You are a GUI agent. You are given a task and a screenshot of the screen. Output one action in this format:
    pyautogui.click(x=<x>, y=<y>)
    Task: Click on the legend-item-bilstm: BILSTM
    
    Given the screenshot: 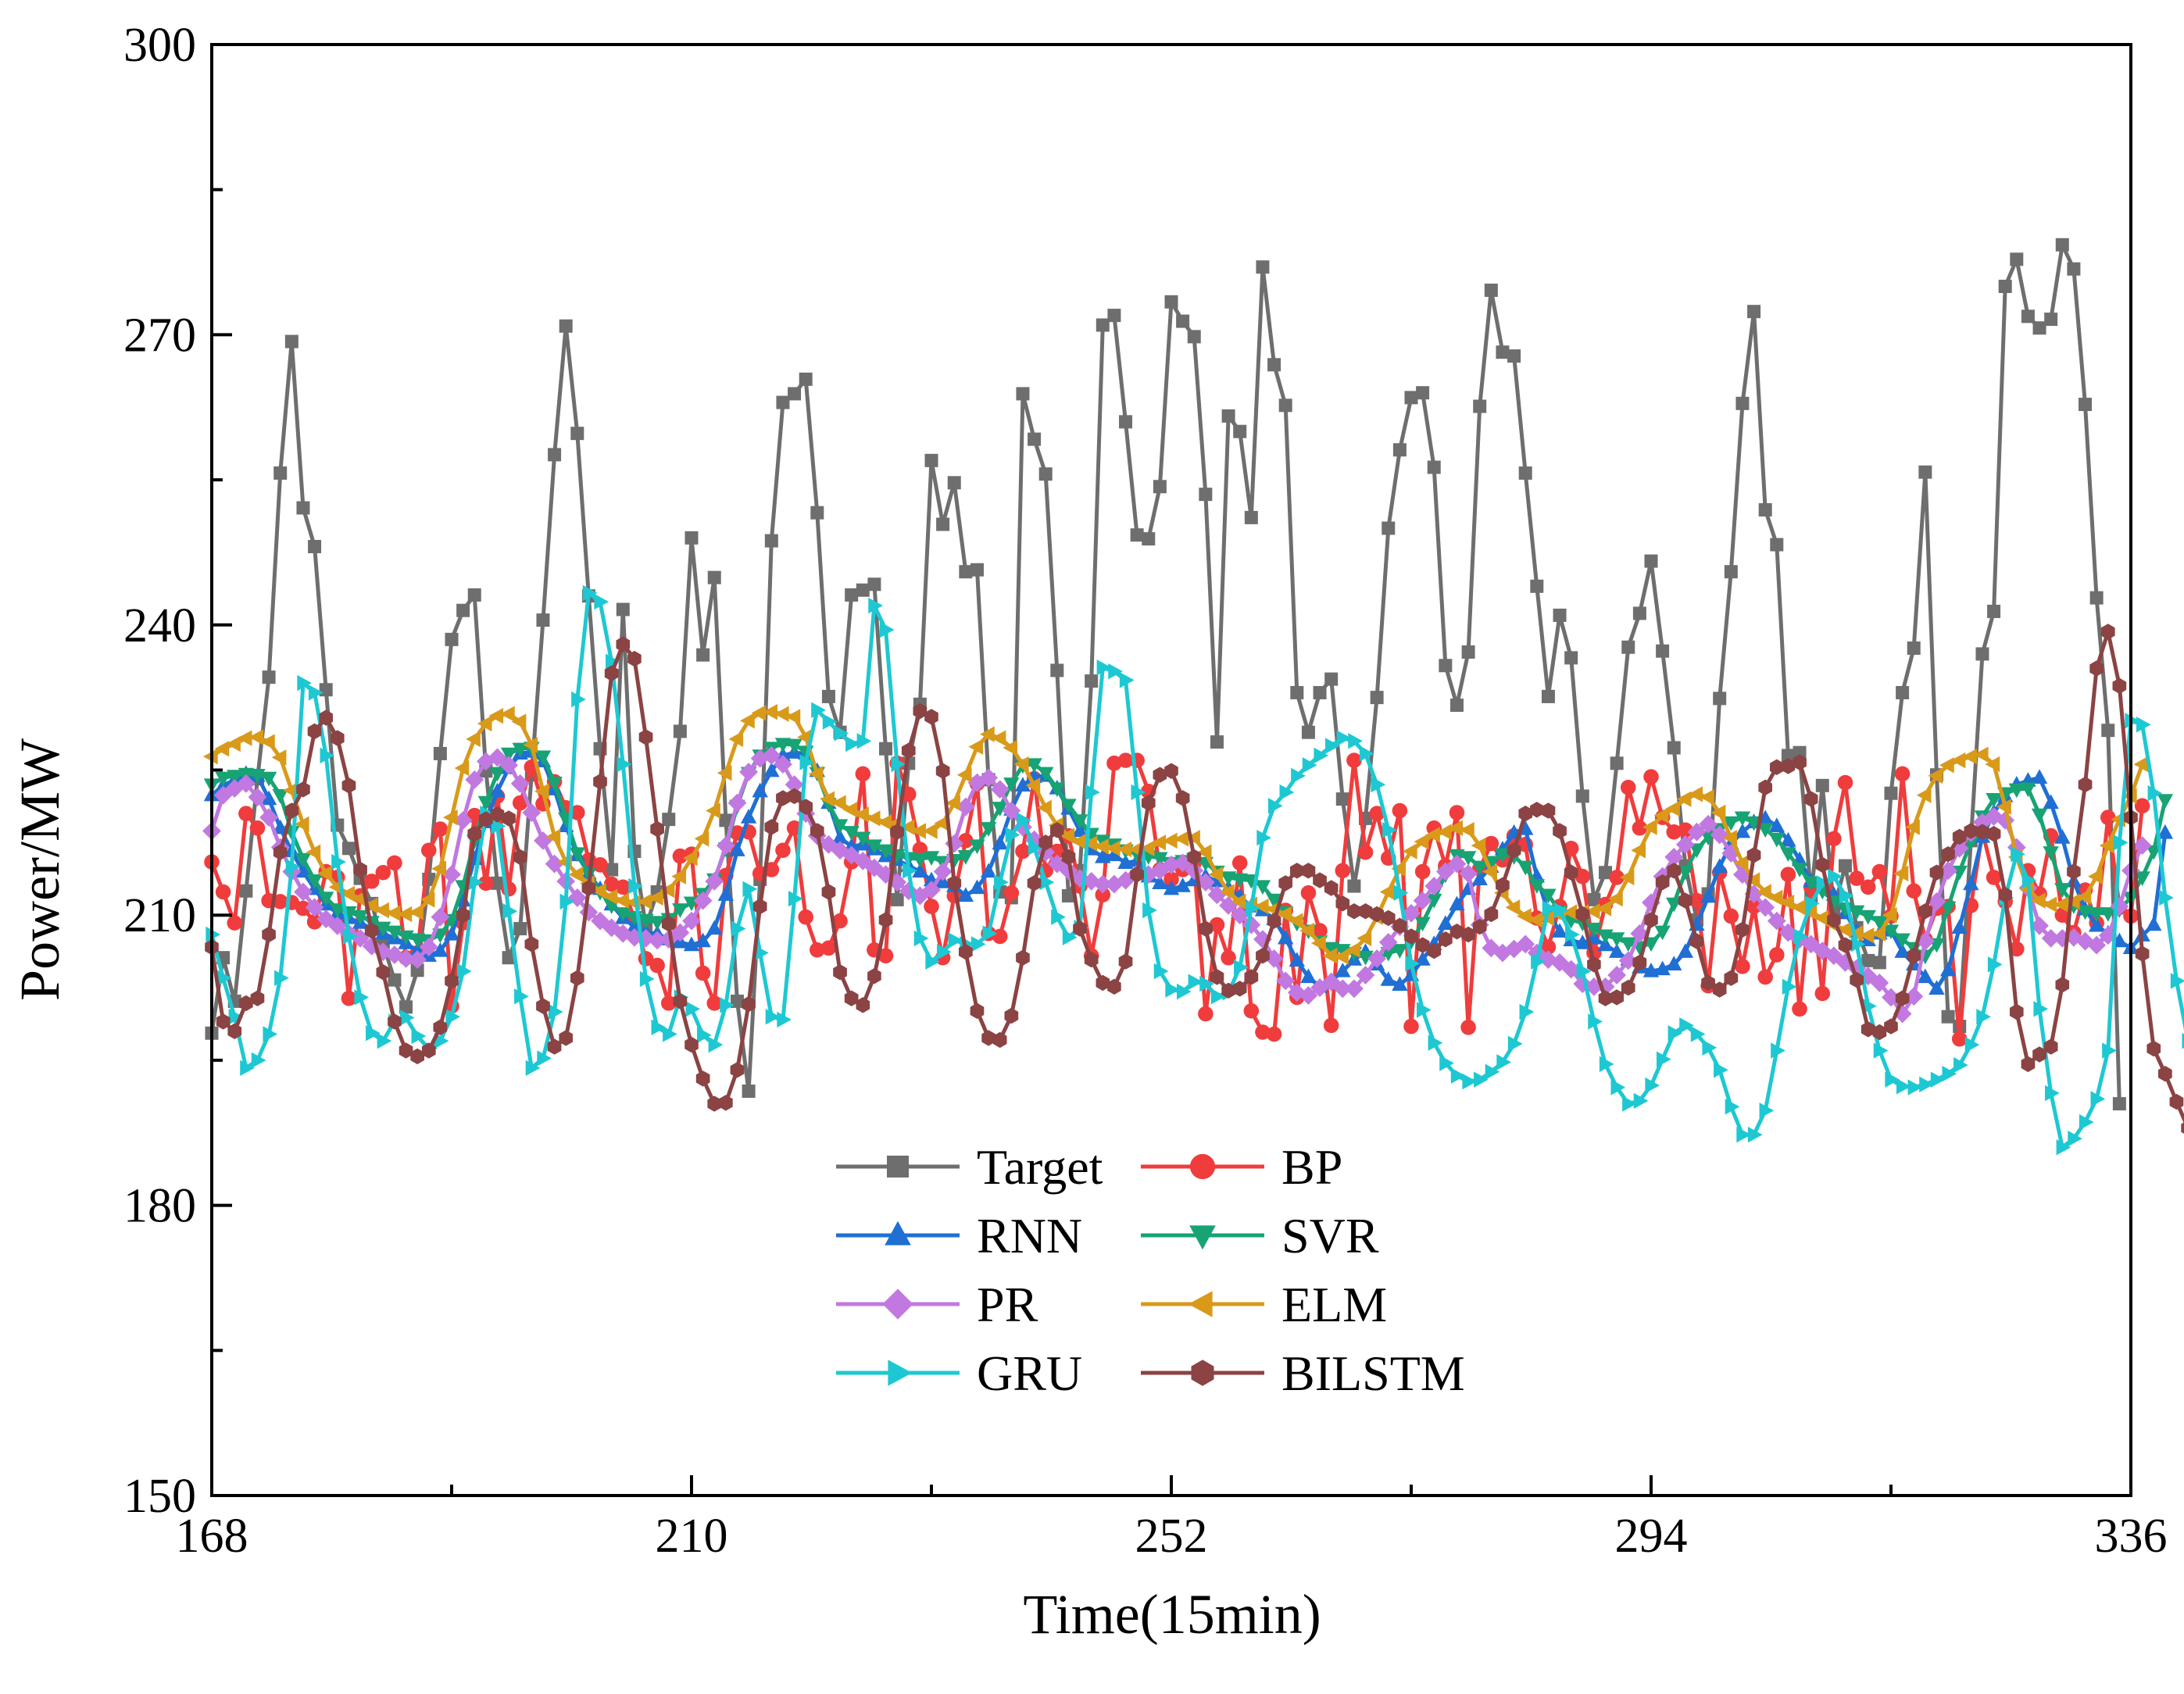 What is the action you would take?
    pyautogui.click(x=1303, y=1374)
    